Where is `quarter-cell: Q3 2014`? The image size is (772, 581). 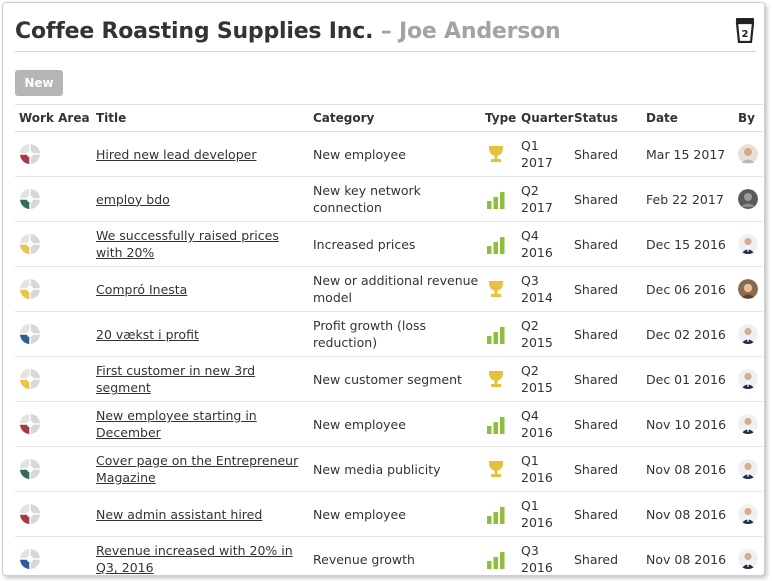
quarter-cell: Q3 2014 is located at coordinates (543, 289).